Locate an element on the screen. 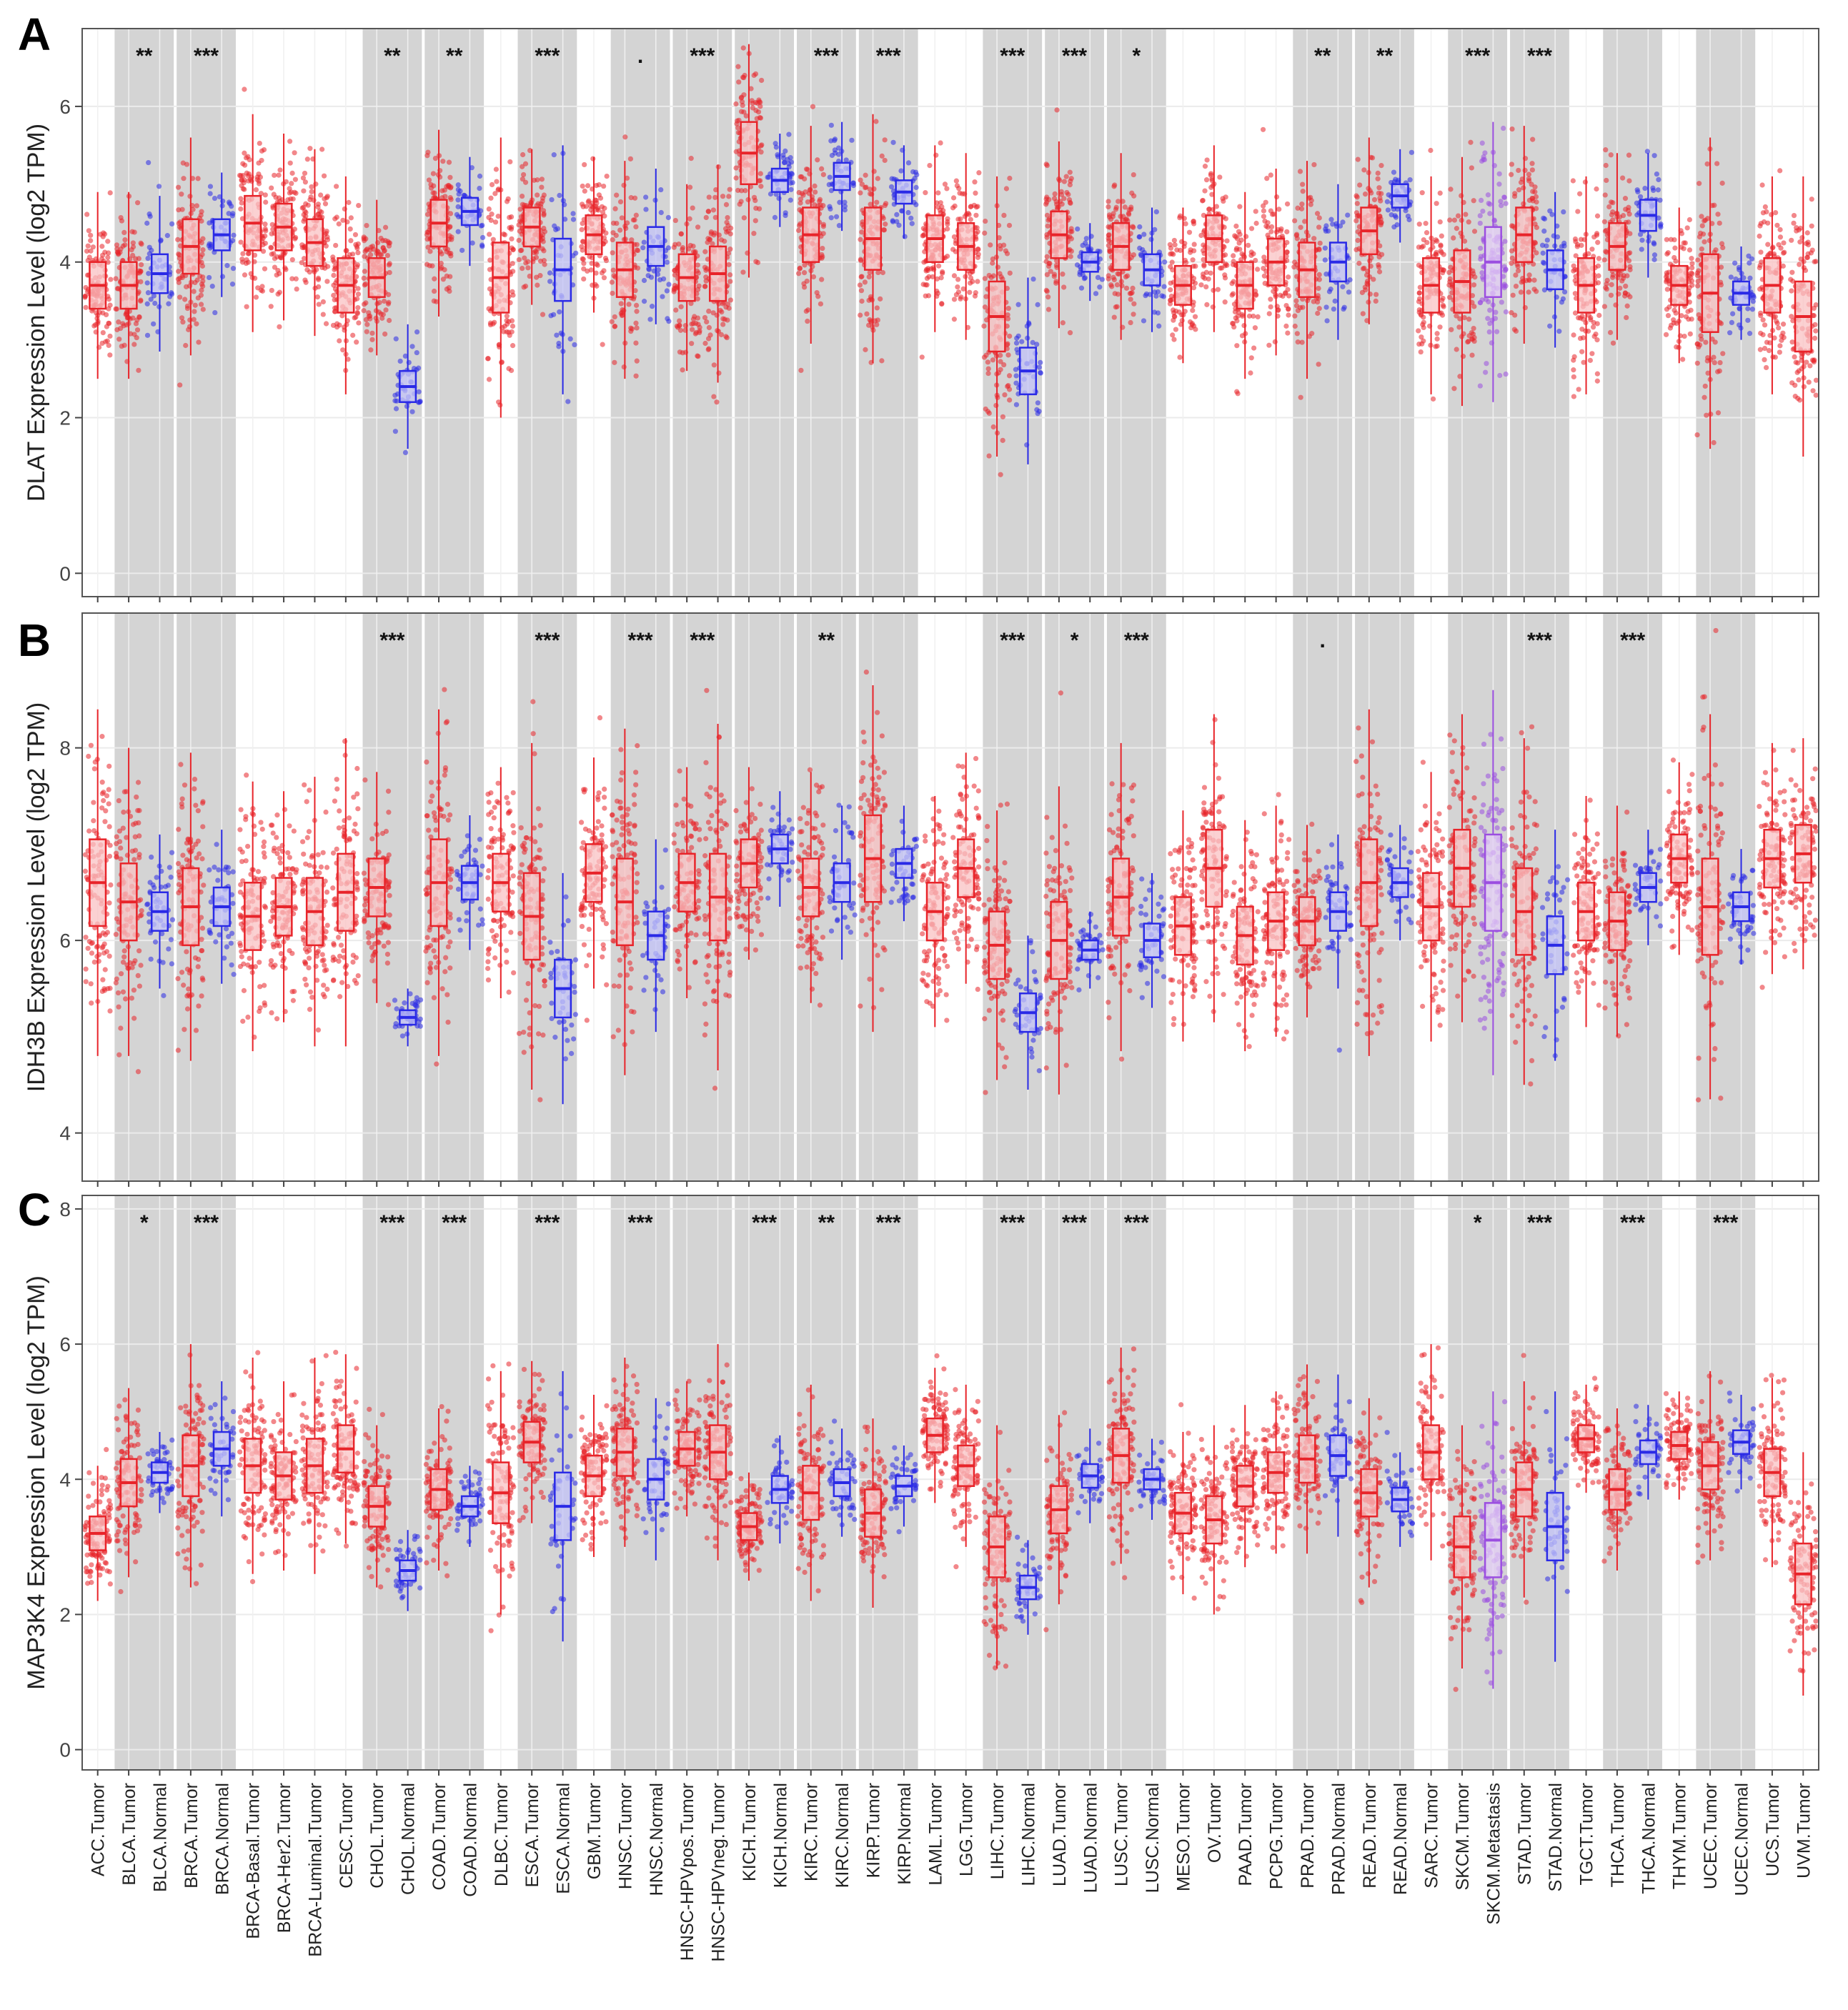  box-chol-normal is located at coordinates (407, 389).